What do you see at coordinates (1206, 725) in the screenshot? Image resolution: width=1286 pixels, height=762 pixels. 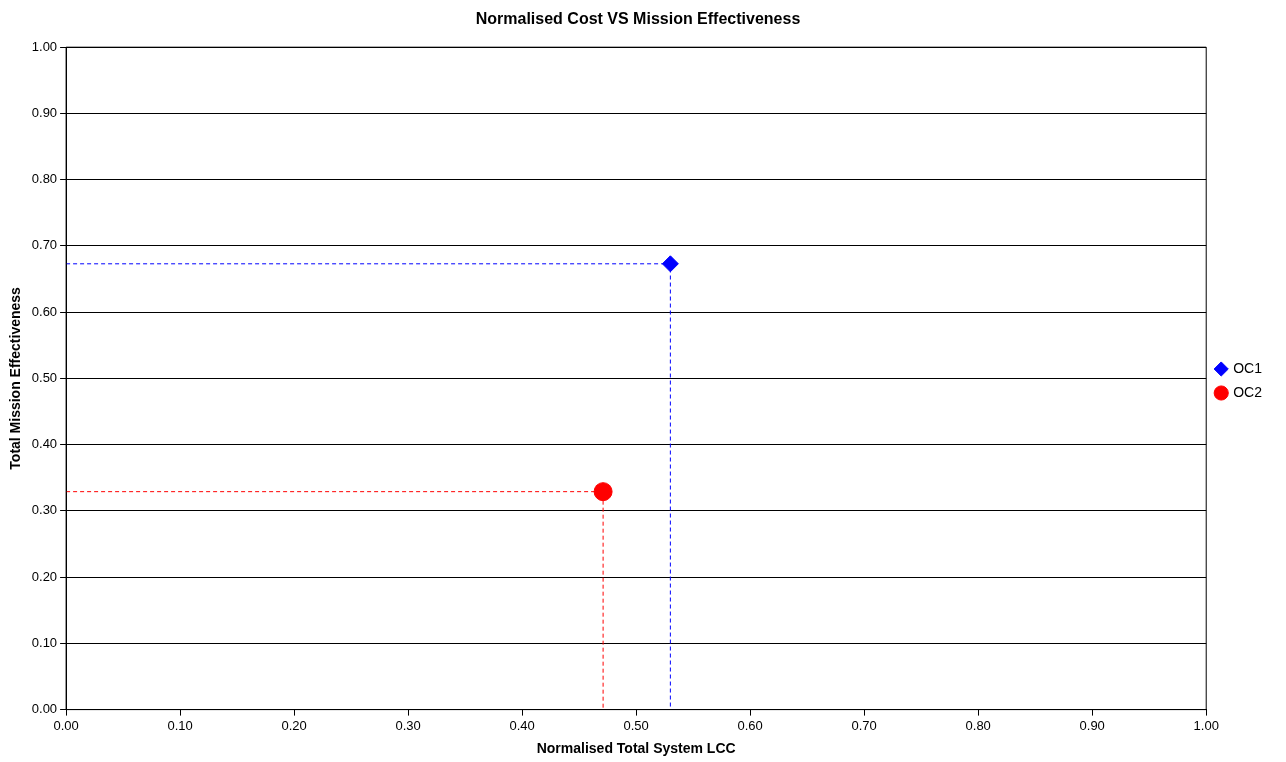 I see `x-tick-label: 1.00` at bounding box center [1206, 725].